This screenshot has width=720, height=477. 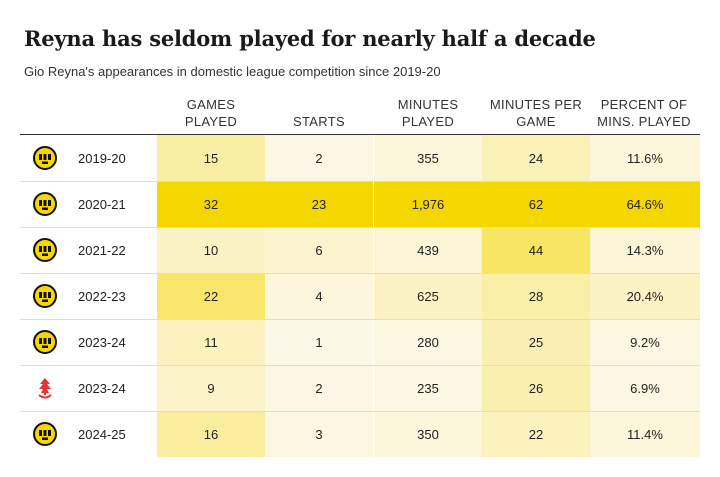 I want to click on column-header: STARTS, so click(x=319, y=121).